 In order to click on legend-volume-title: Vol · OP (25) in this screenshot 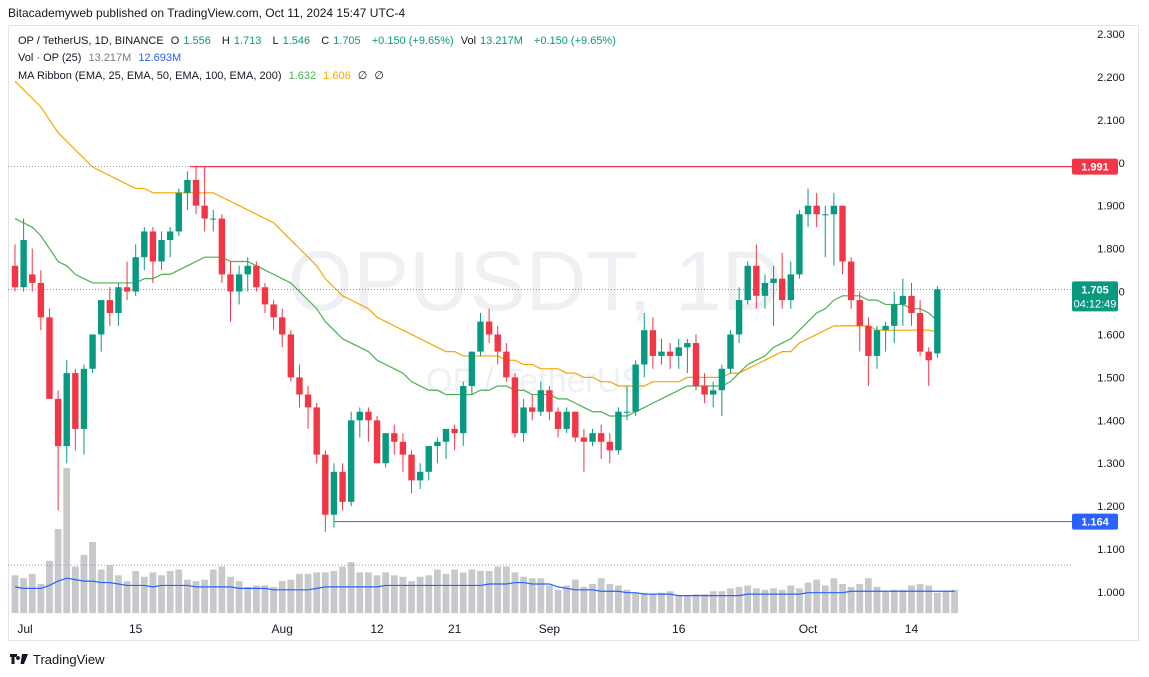, I will do `click(50, 58)`.